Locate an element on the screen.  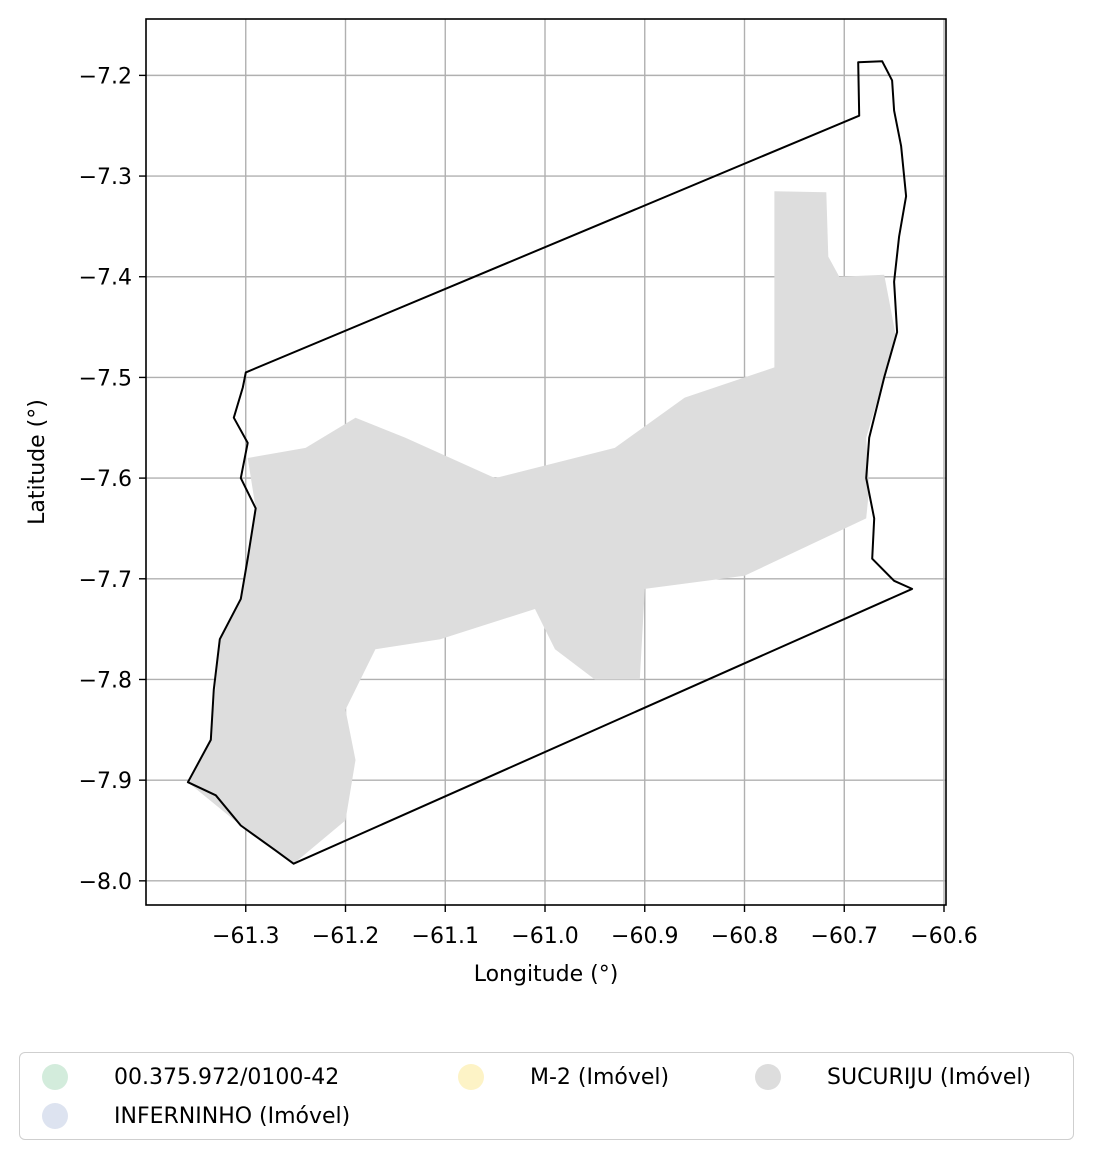
x-axis-label: Longitude (°) is located at coordinates (546, 974).